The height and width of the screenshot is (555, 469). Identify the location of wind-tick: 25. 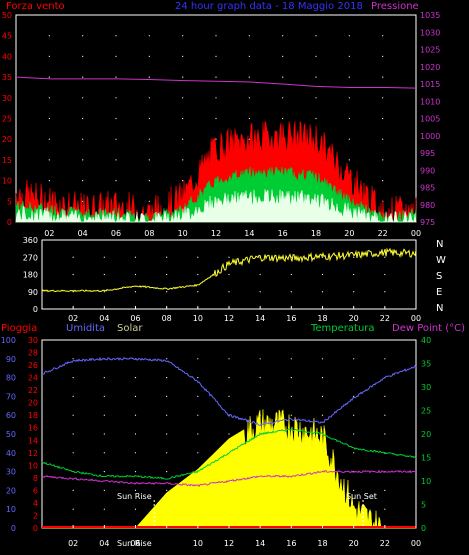
(7, 119).